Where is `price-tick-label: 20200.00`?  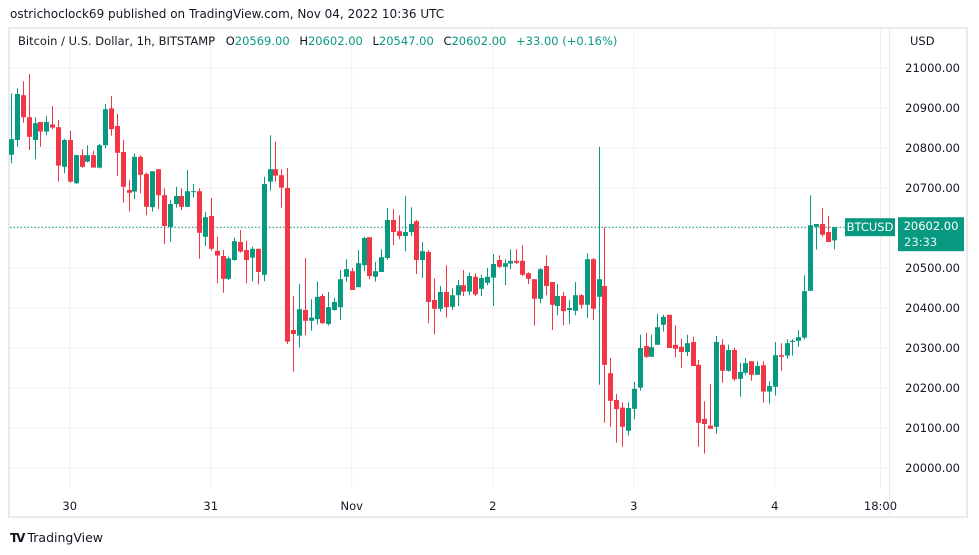 price-tick-label: 20200.00 is located at coordinates (932, 388).